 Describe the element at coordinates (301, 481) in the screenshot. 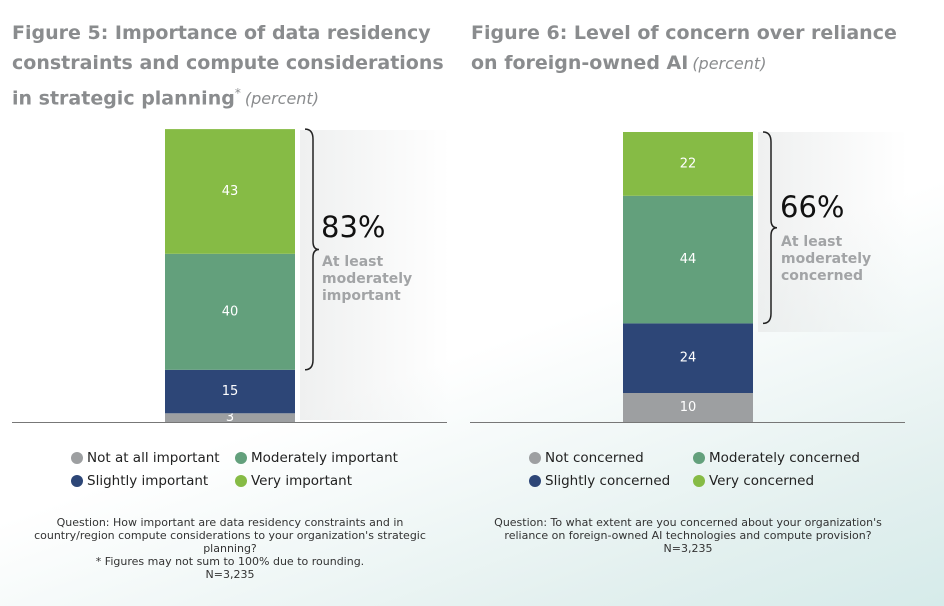

I see `legend-label: Very important` at that location.